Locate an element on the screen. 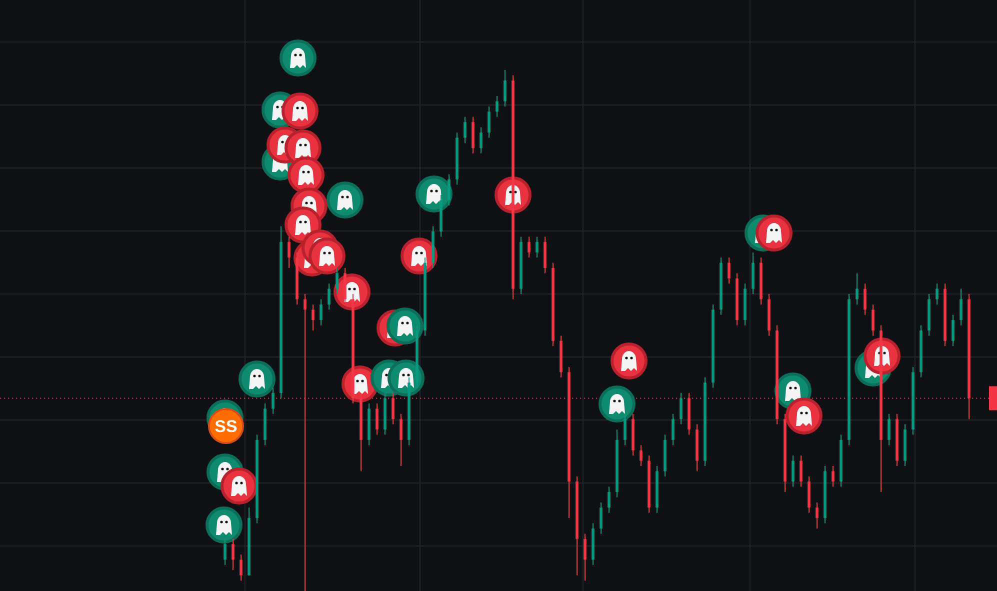 The height and width of the screenshot is (591, 997). annotation: SS is located at coordinates (226, 426).